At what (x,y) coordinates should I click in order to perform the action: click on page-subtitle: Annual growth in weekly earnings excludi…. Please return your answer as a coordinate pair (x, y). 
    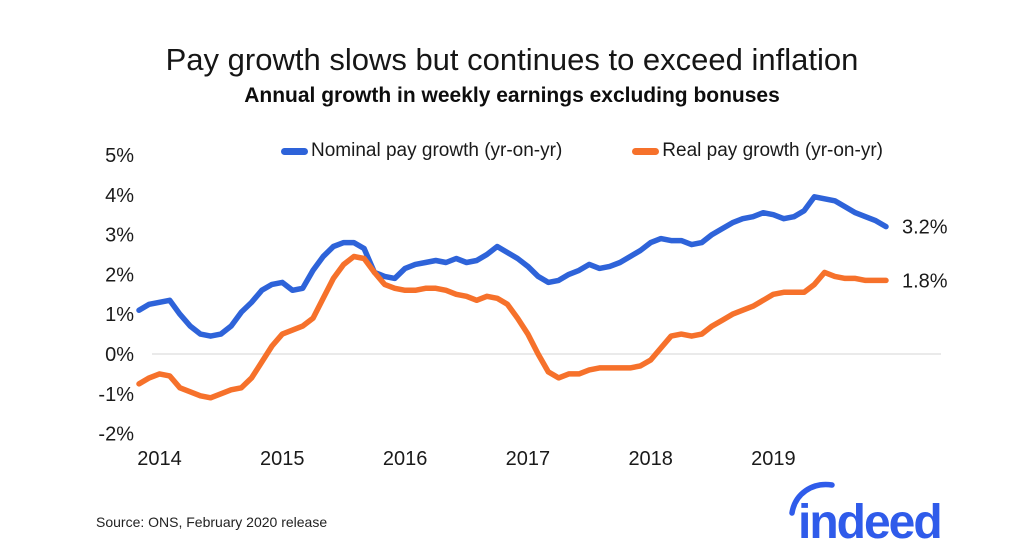
    Looking at the image, I should click on (512, 95).